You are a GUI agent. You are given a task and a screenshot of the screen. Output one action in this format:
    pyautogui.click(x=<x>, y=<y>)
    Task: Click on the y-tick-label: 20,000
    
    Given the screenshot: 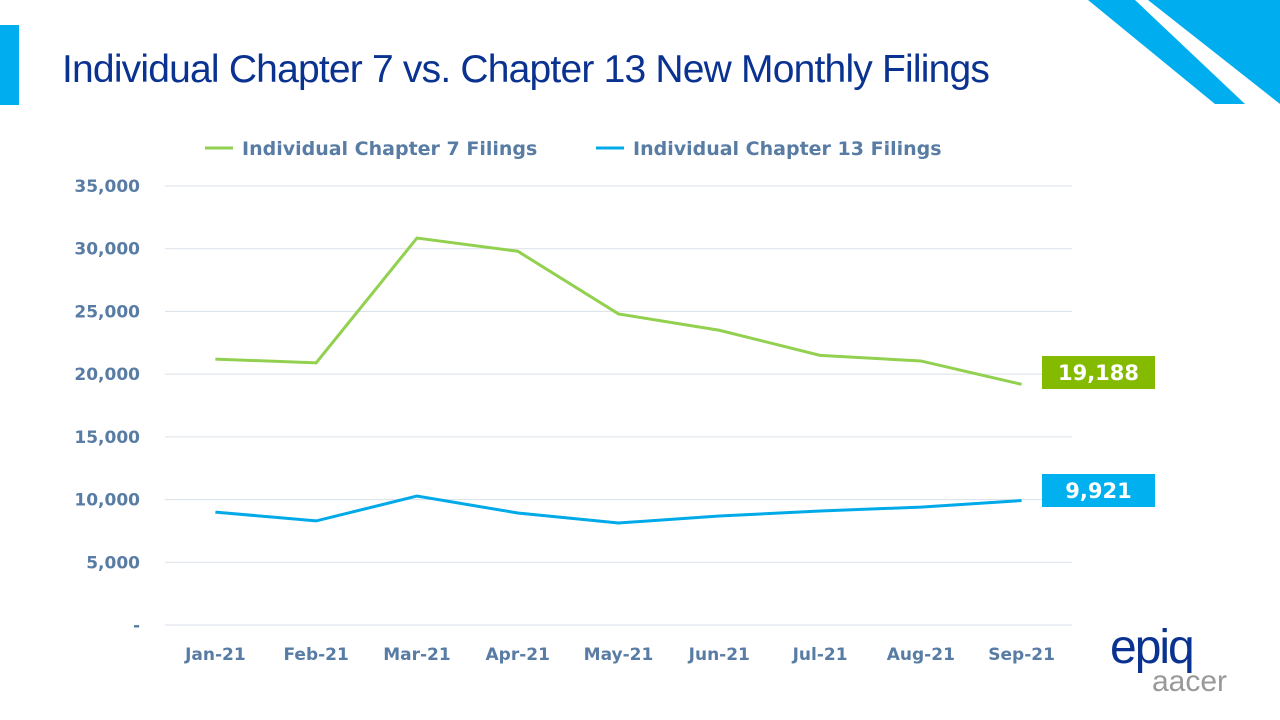 What is the action you would take?
    pyautogui.click(x=107, y=375)
    